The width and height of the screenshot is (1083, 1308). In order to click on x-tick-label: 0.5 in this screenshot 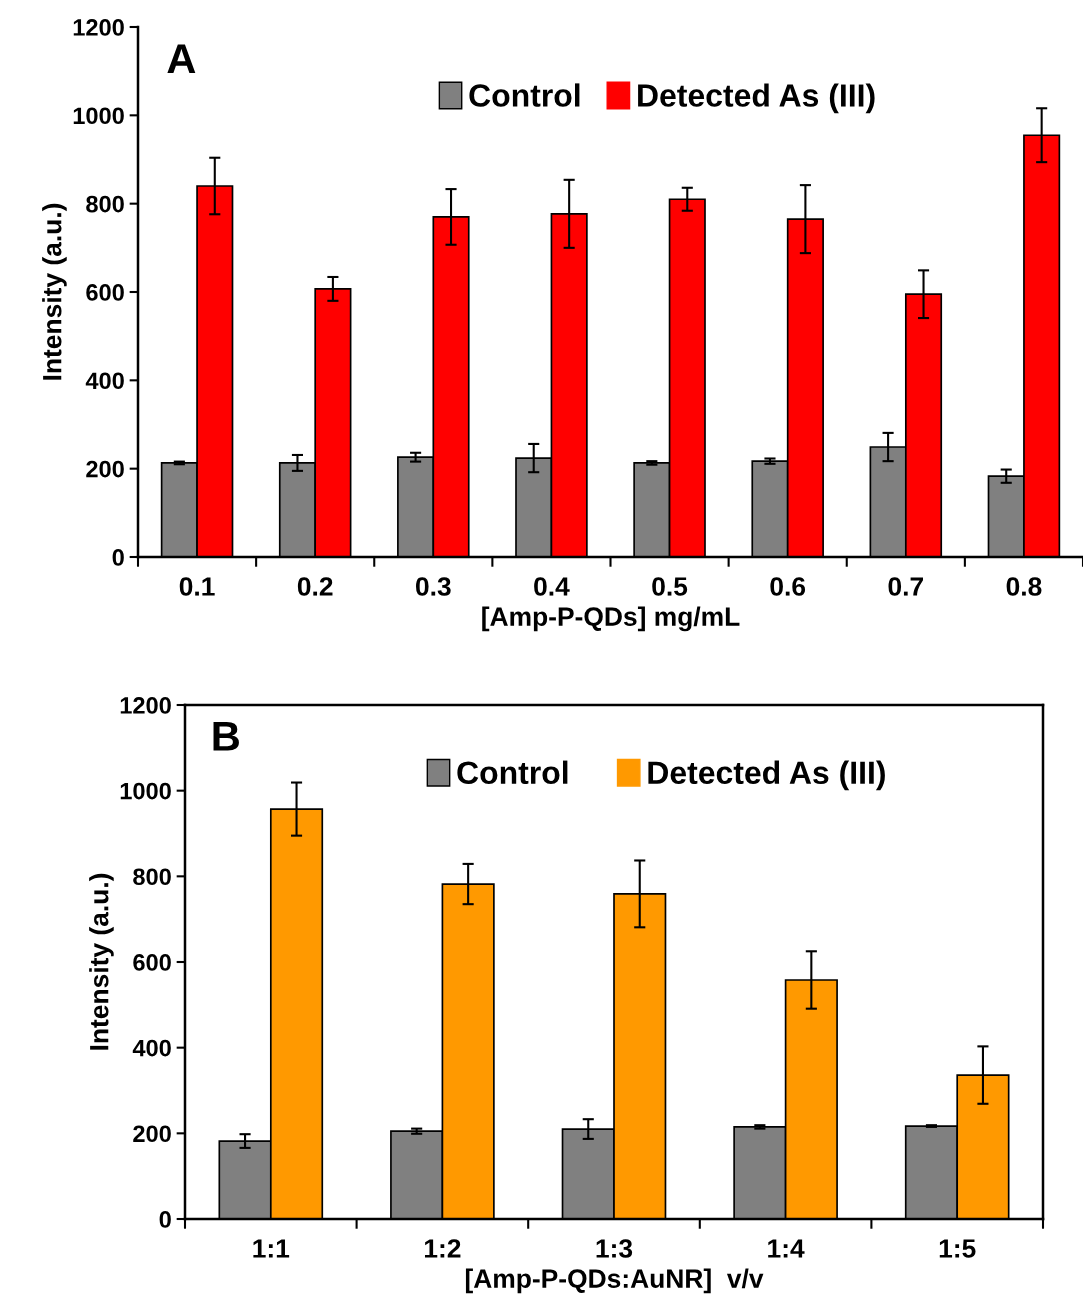, I will do `click(670, 586)`.